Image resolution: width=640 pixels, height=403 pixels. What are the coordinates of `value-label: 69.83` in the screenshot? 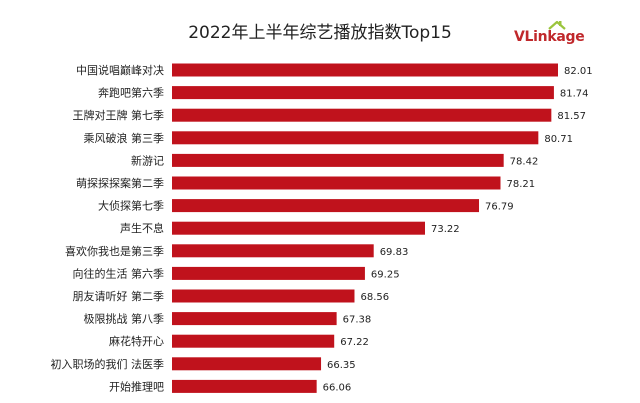 It's located at (394, 252).